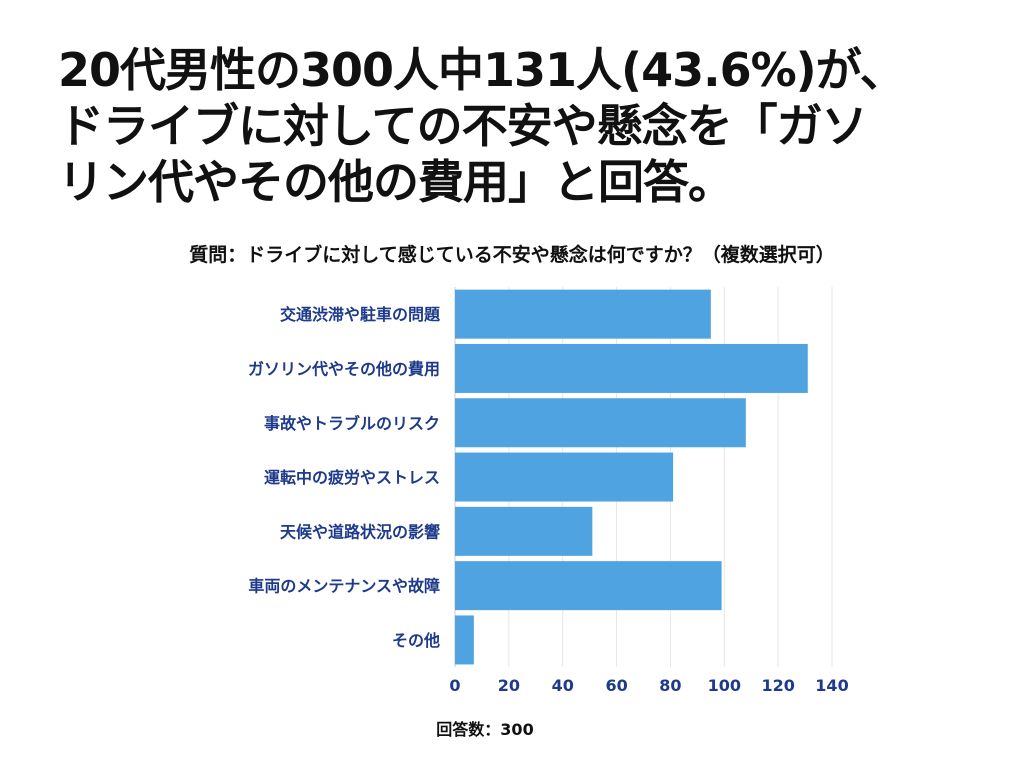  Describe the element at coordinates (360, 531) in the screenshot. I see `category-label: 天候や道路状況の影響` at that location.